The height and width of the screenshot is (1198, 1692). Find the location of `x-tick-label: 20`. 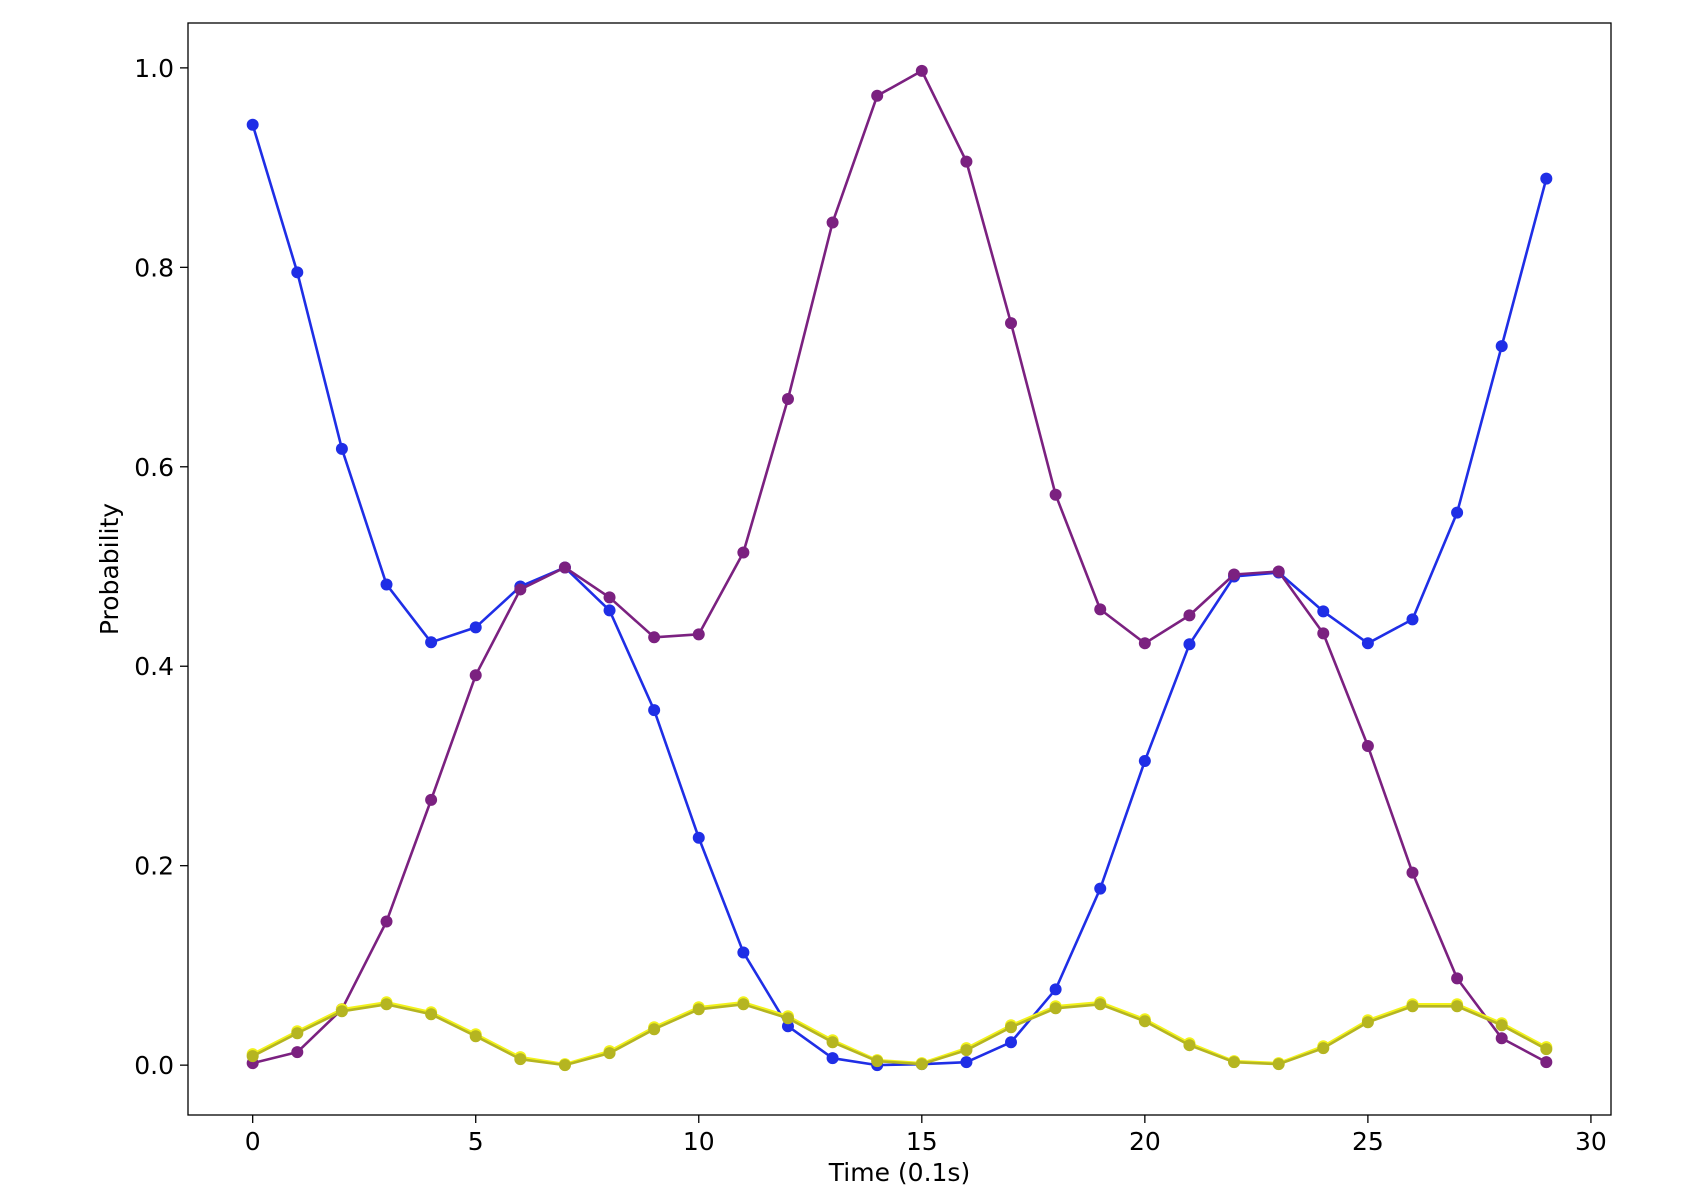

x-tick-label: 20 is located at coordinates (1145, 1141).